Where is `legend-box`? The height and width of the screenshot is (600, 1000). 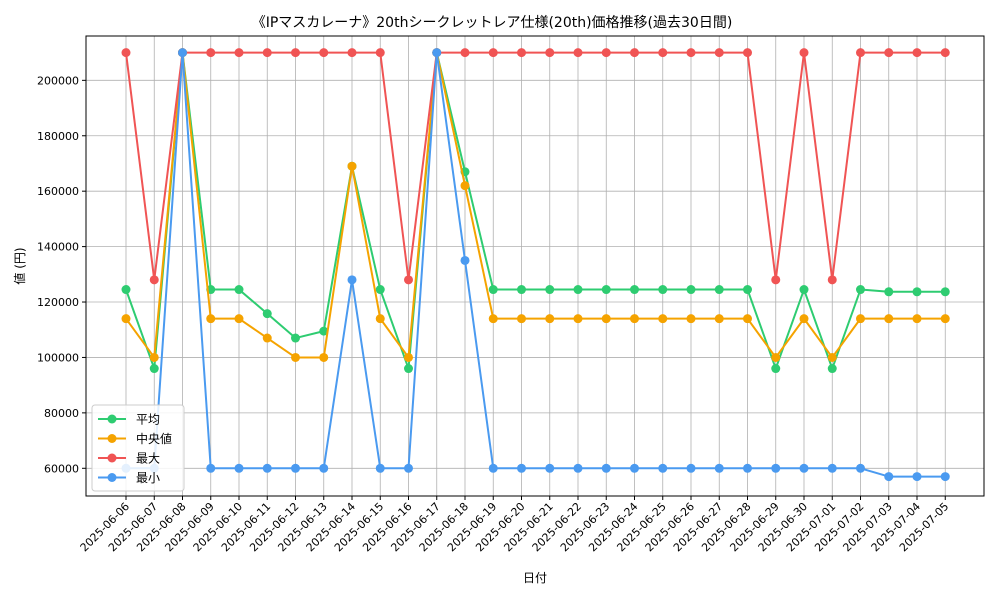 legend-box is located at coordinates (138, 448).